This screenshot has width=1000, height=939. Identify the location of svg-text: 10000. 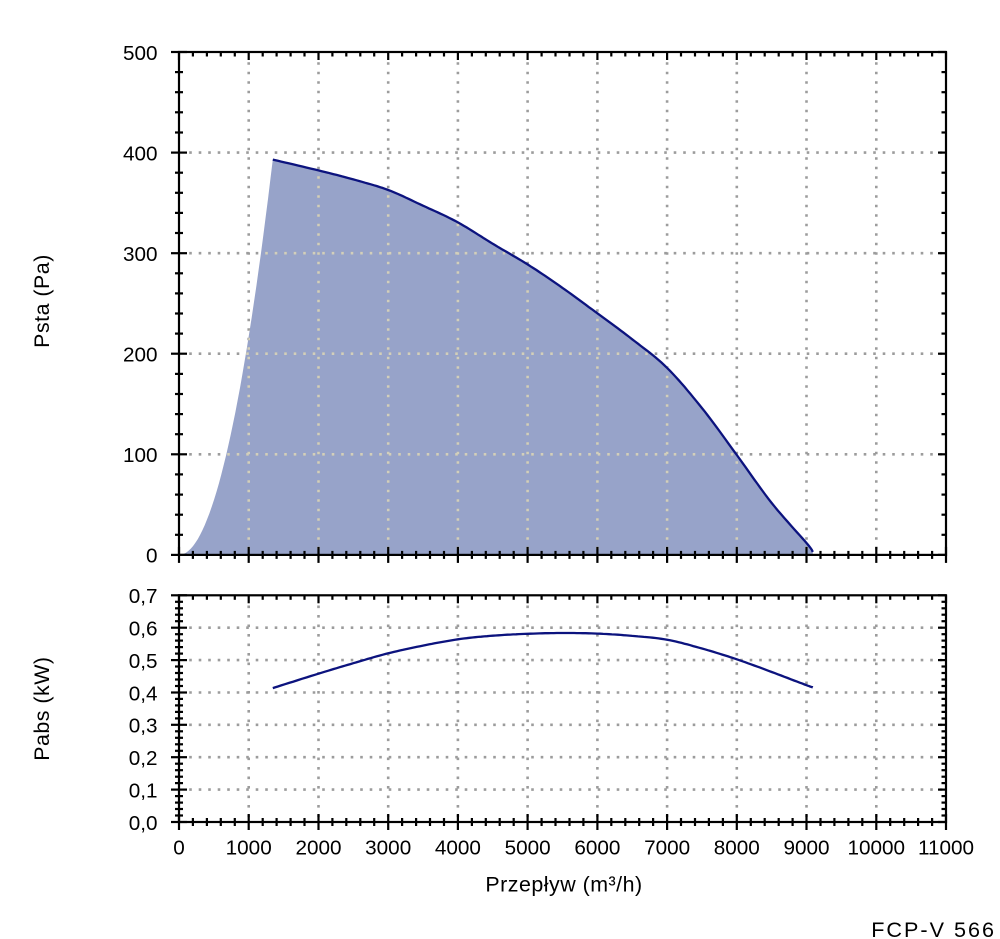
(877, 848).